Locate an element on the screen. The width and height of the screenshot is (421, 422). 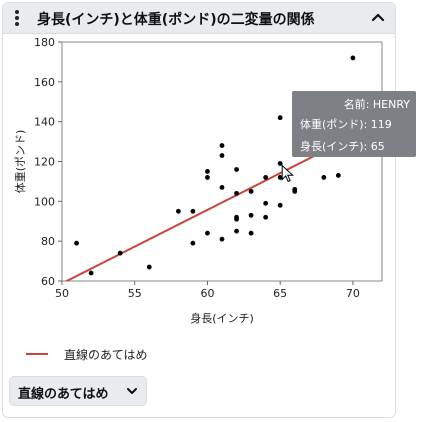
tooltip-height-value: 65 is located at coordinates (377, 146).